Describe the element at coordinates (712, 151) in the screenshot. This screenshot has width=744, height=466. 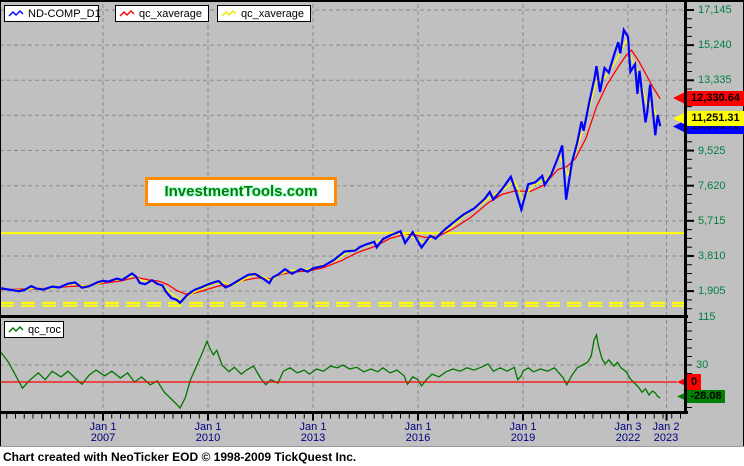
I see `price-tick-9525: 9,525` at that location.